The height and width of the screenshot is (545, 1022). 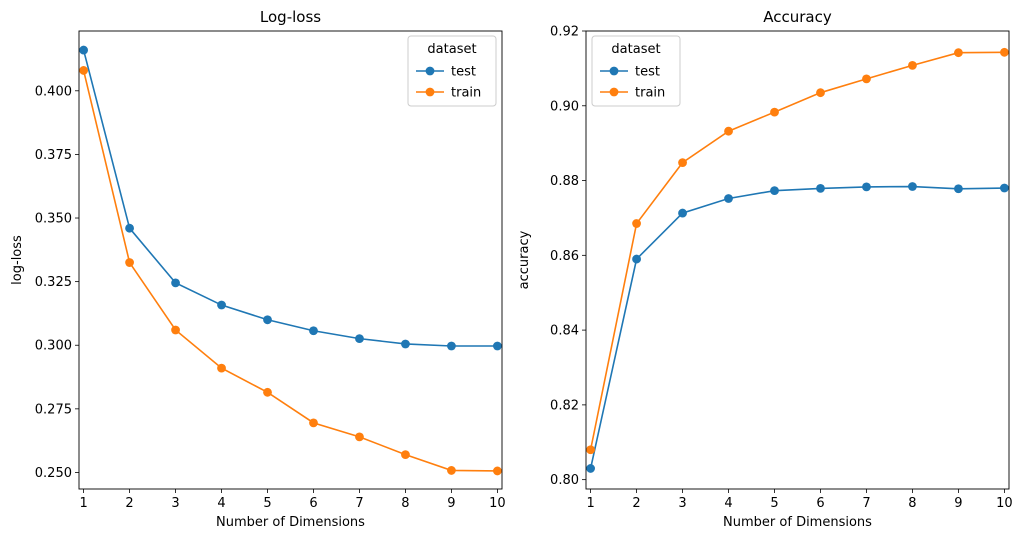 I want to click on chart-title: Accuracy, so click(x=797, y=17).